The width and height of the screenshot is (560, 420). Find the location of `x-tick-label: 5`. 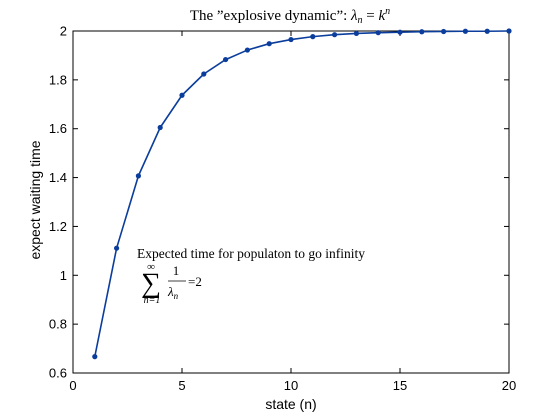

x-tick-label: 5 is located at coordinates (181, 385).